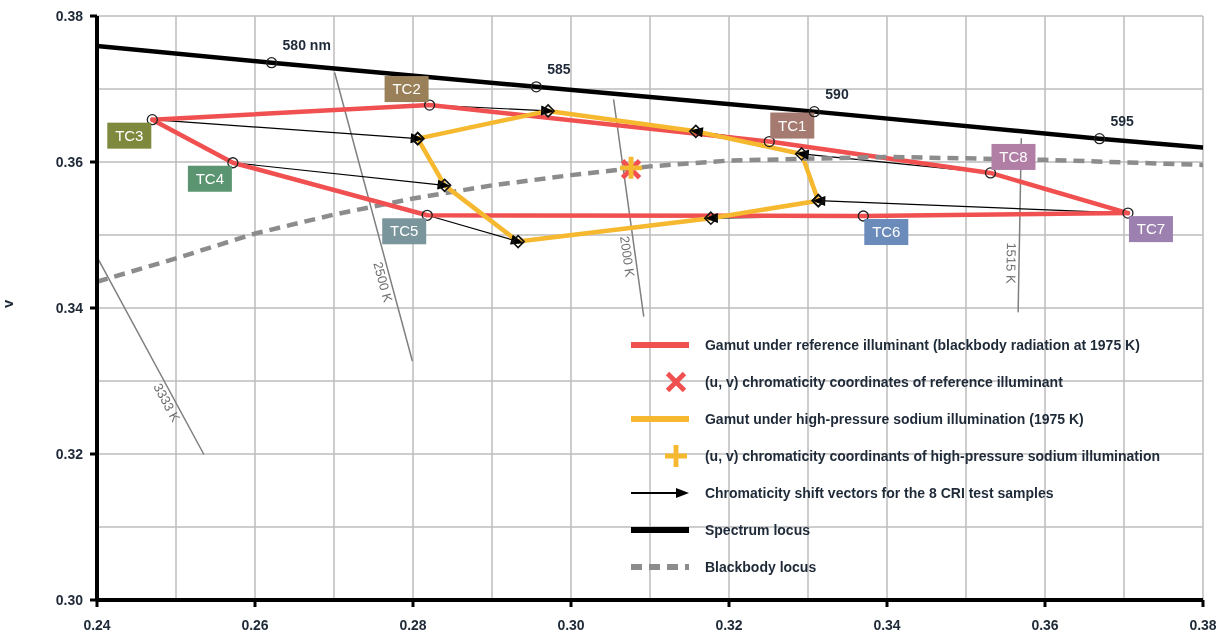 The height and width of the screenshot is (643, 1225). What do you see at coordinates (571, 625) in the screenshot?
I see `x-tick-label: 0.30` at bounding box center [571, 625].